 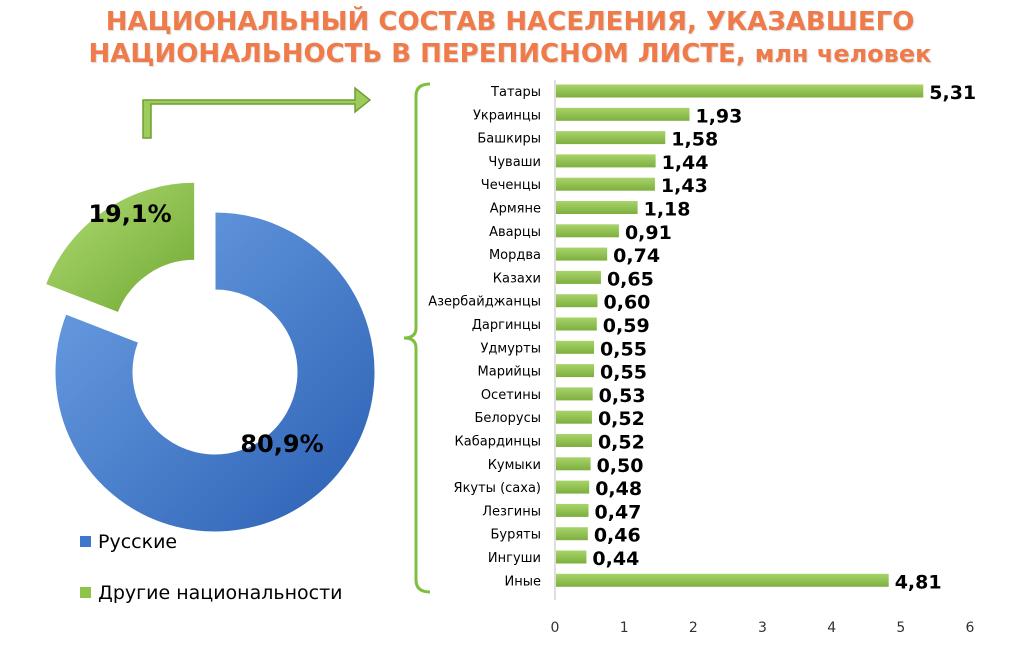 What do you see at coordinates (831, 628) in the screenshot?
I see `x-tick-label: 4` at bounding box center [831, 628].